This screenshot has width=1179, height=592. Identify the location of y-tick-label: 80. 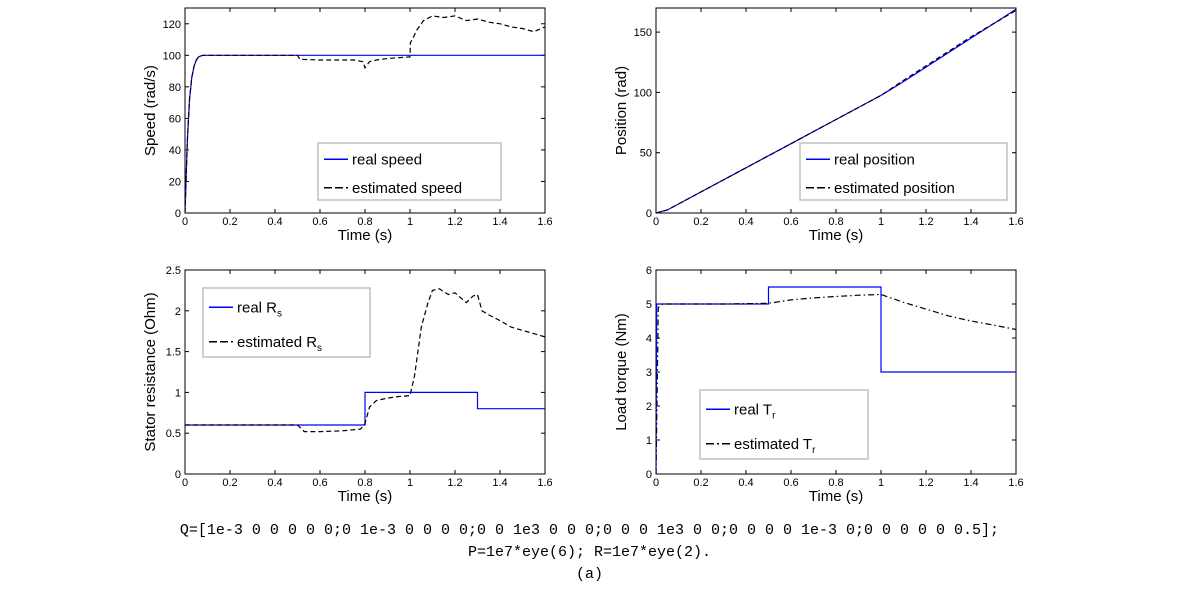
(175, 88).